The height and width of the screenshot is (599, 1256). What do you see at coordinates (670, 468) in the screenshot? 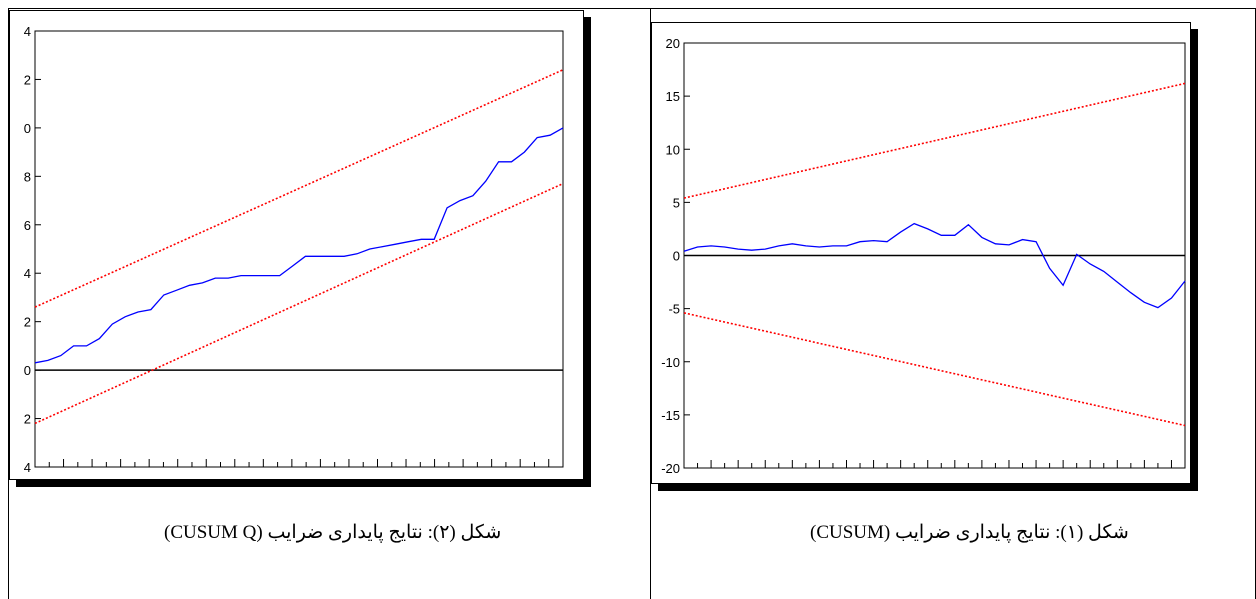
I see `cusum-ytick-label: -20` at bounding box center [670, 468].